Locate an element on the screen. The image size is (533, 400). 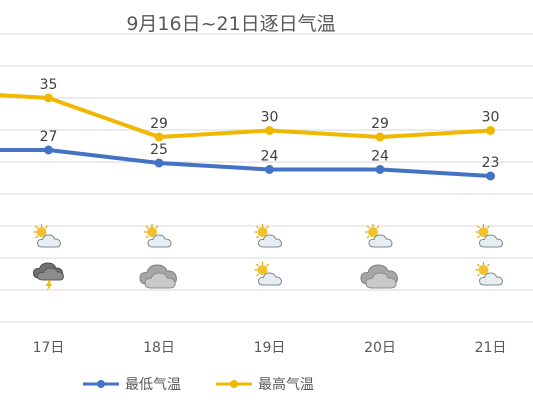
data-label-low: 27 is located at coordinates (49, 137).